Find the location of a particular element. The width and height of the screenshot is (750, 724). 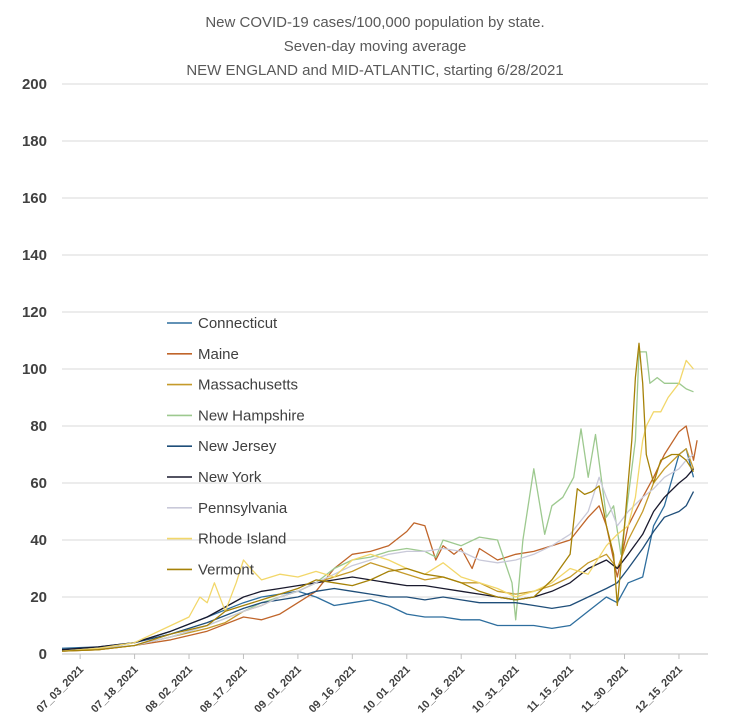

x-tick-label: 10_01_2021 is located at coordinates (387, 690).